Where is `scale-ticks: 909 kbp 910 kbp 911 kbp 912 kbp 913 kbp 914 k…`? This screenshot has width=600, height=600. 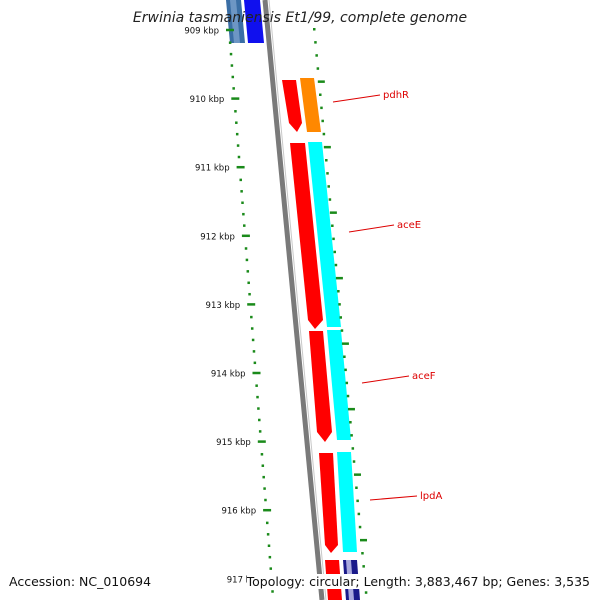 scale-ticks: 909 kbp 910 kbp 911 kbp 912 kbp 913 kbp 914 k… is located at coordinates (230, 310).